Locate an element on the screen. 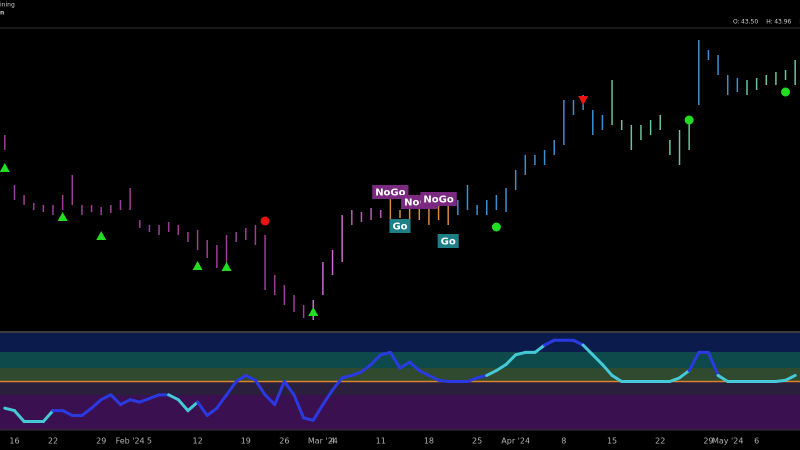 The width and height of the screenshot is (800, 450). ohlc-value: 43.96 is located at coordinates (782, 22).